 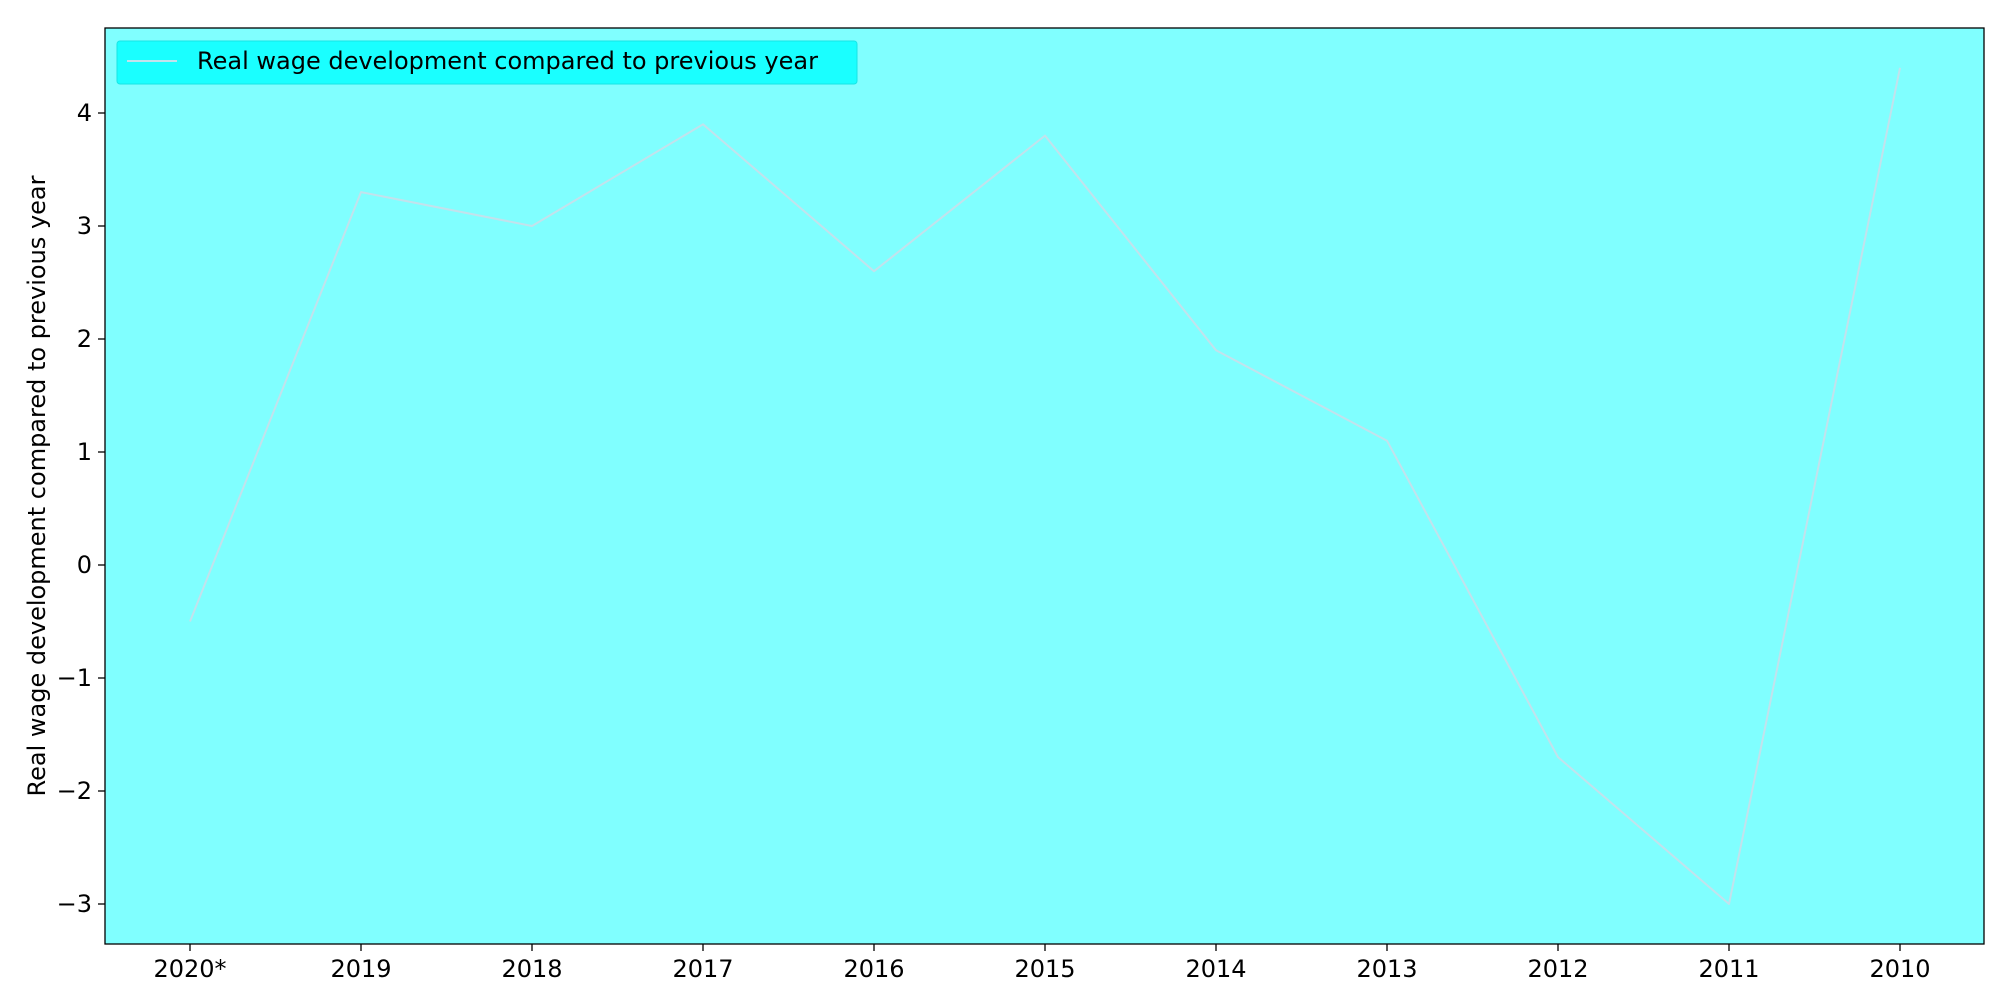 What do you see at coordinates (84, 113) in the screenshot?
I see `y-tick-label: 4` at bounding box center [84, 113].